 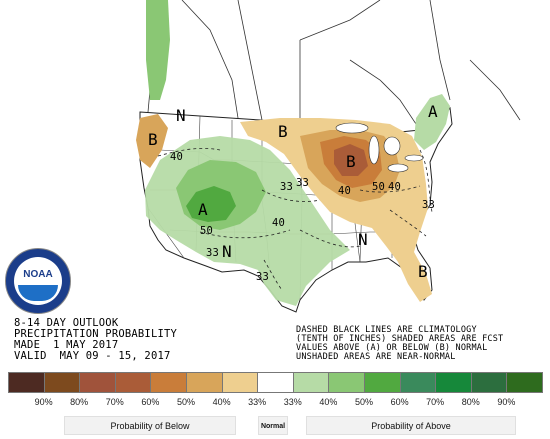 I want to click on contour-40-c: 40, so click(x=395, y=187).